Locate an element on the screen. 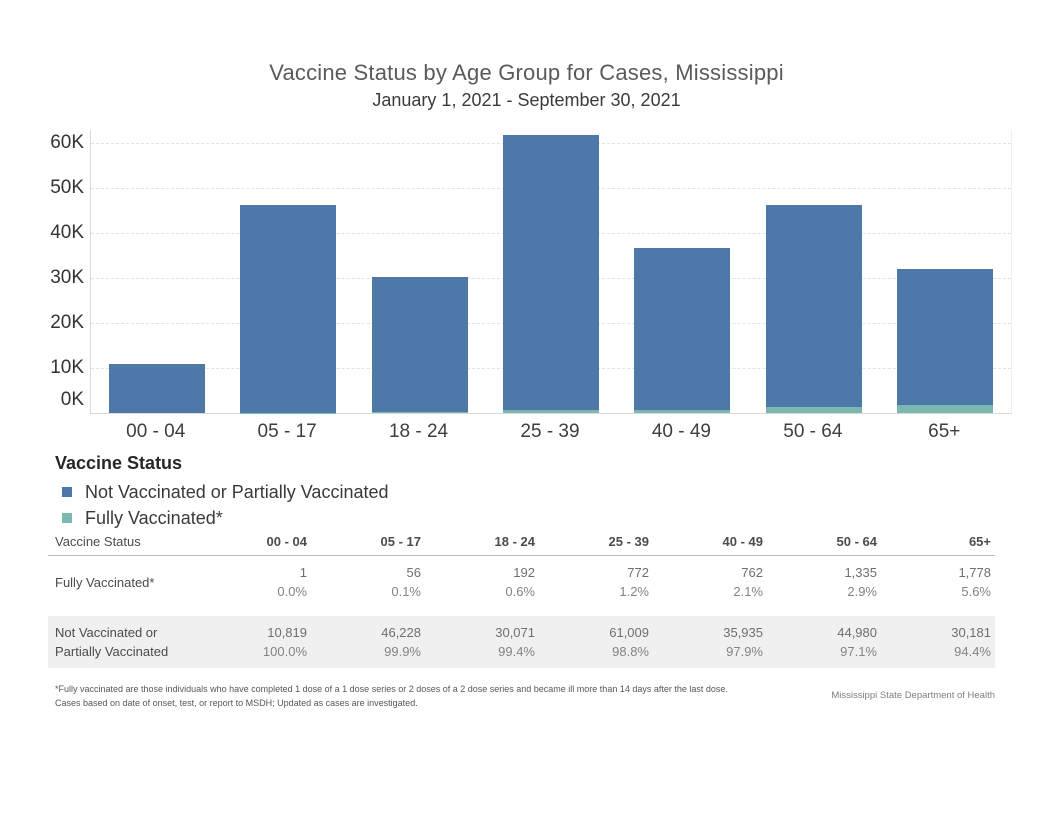 The height and width of the screenshot is (813, 1053). legend-item: Not Vaccinated or Partially Vaccinated is located at coordinates (225, 492).